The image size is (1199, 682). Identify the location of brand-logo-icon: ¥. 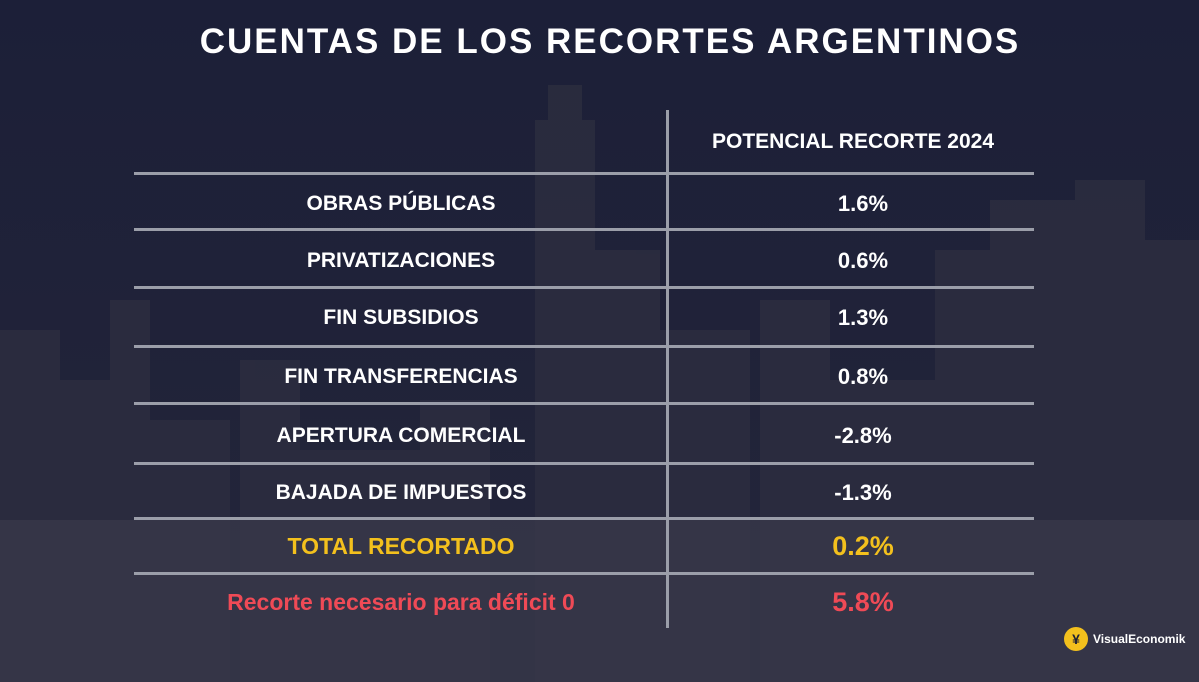
(1076, 639).